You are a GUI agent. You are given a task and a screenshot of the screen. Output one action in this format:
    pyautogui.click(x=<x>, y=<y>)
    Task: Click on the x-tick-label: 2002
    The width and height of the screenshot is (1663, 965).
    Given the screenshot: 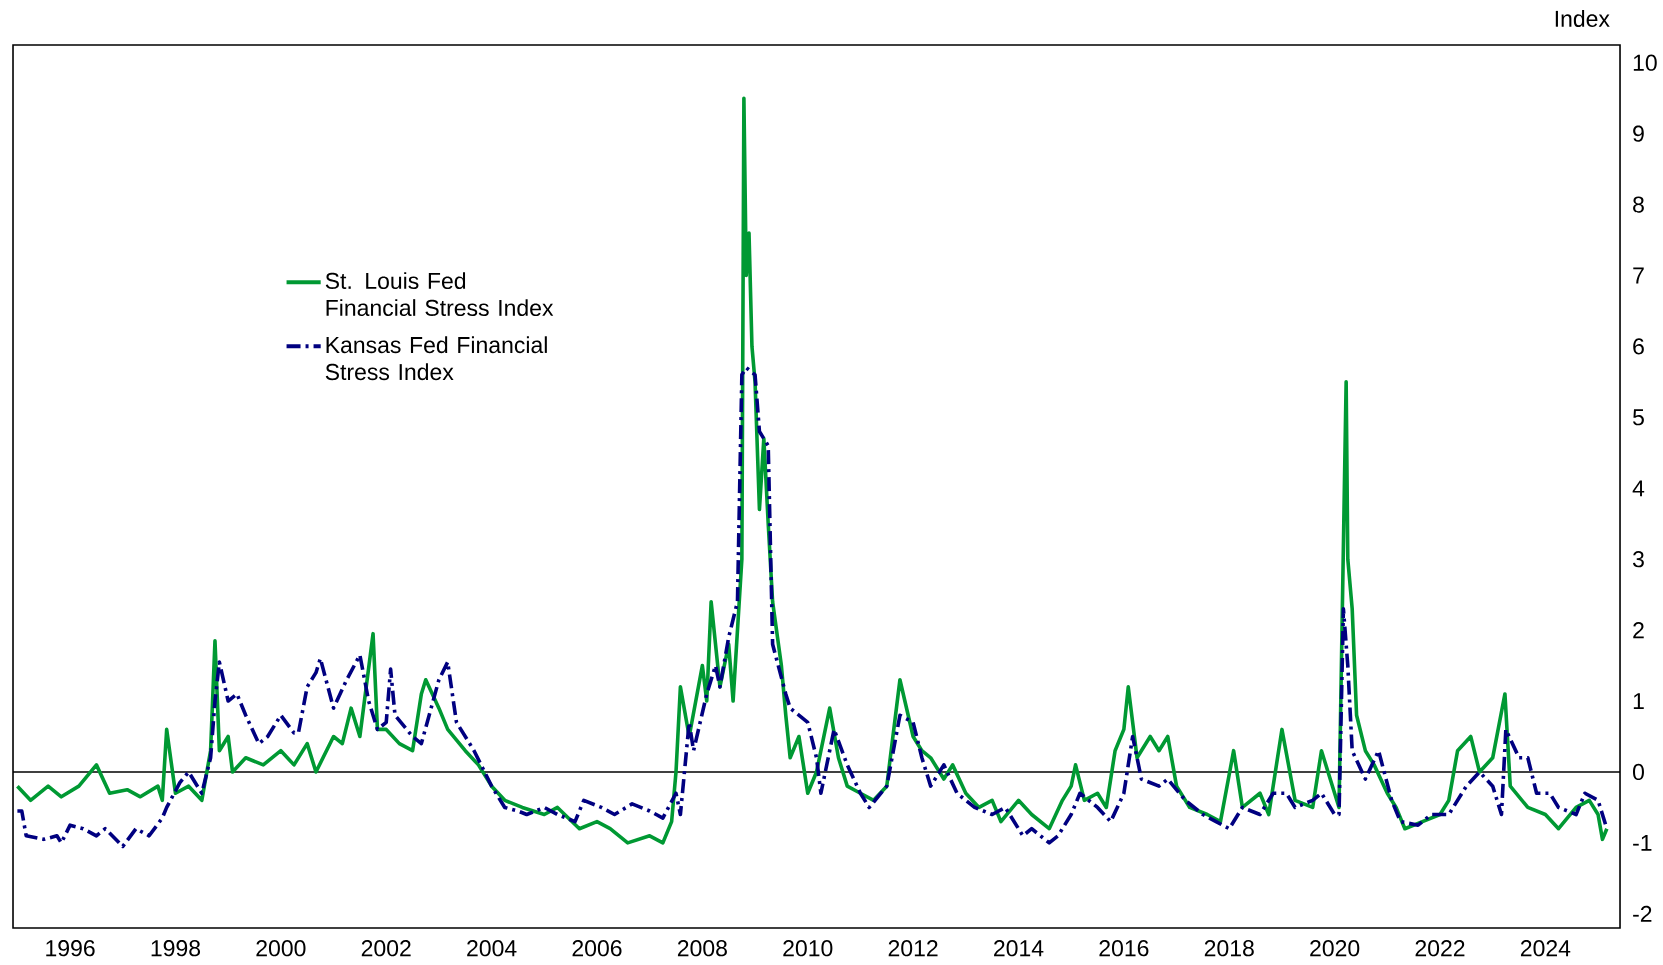 What is the action you would take?
    pyautogui.click(x=386, y=948)
    